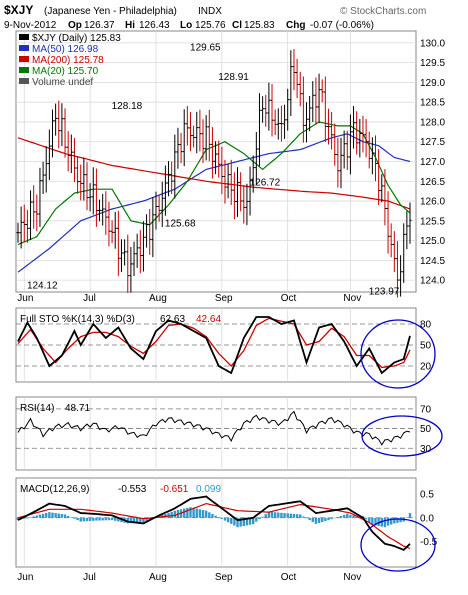  What do you see at coordinates (210, 11) in the screenshot?
I see `exchange: INDX` at bounding box center [210, 11].